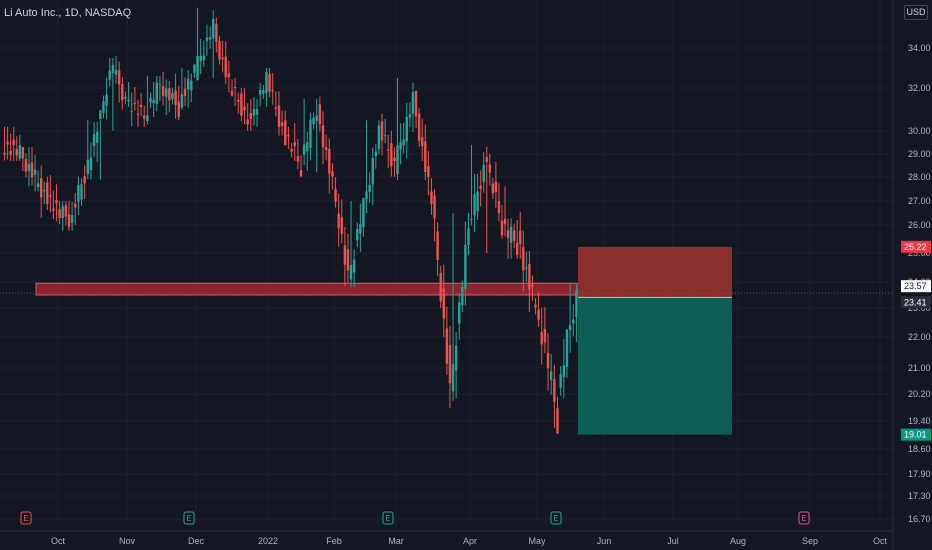 The width and height of the screenshot is (932, 550). Describe the element at coordinates (880, 541) in the screenshot. I see `time-tick-label: Oct` at that location.